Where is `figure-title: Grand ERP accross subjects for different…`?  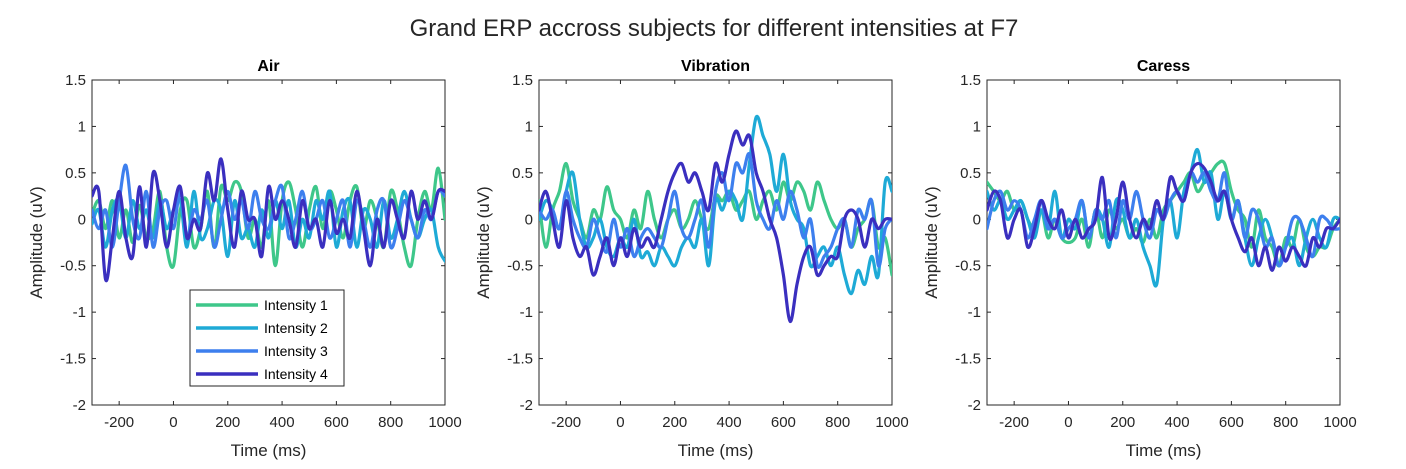
figure-title: Grand ERP accross subjects for different… is located at coordinates (714, 28).